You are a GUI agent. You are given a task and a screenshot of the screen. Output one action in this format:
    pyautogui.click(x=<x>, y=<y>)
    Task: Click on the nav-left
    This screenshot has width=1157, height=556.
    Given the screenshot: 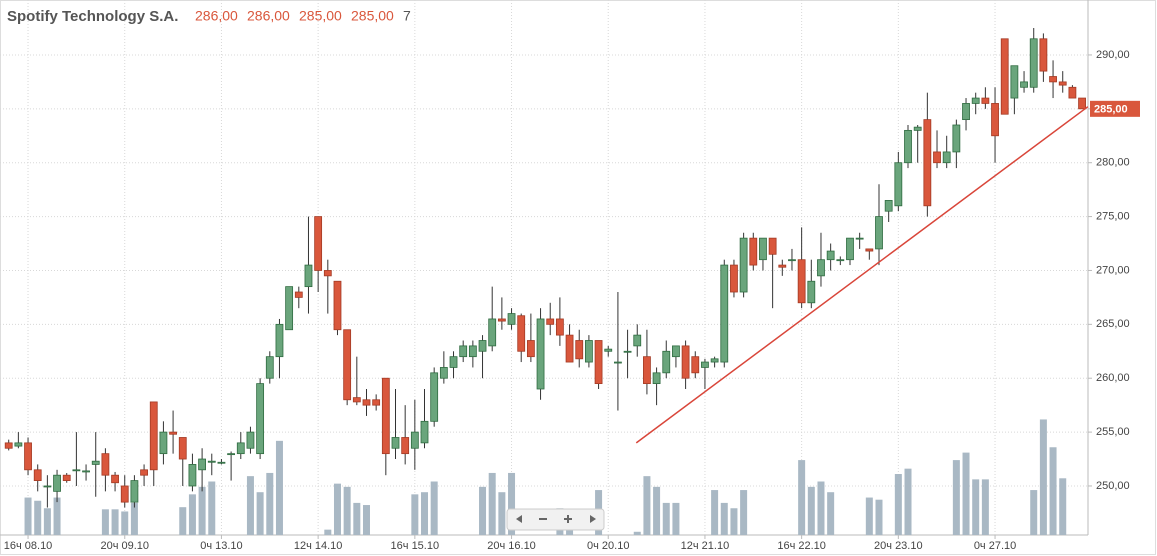 What is the action you would take?
    pyautogui.click(x=519, y=519)
    